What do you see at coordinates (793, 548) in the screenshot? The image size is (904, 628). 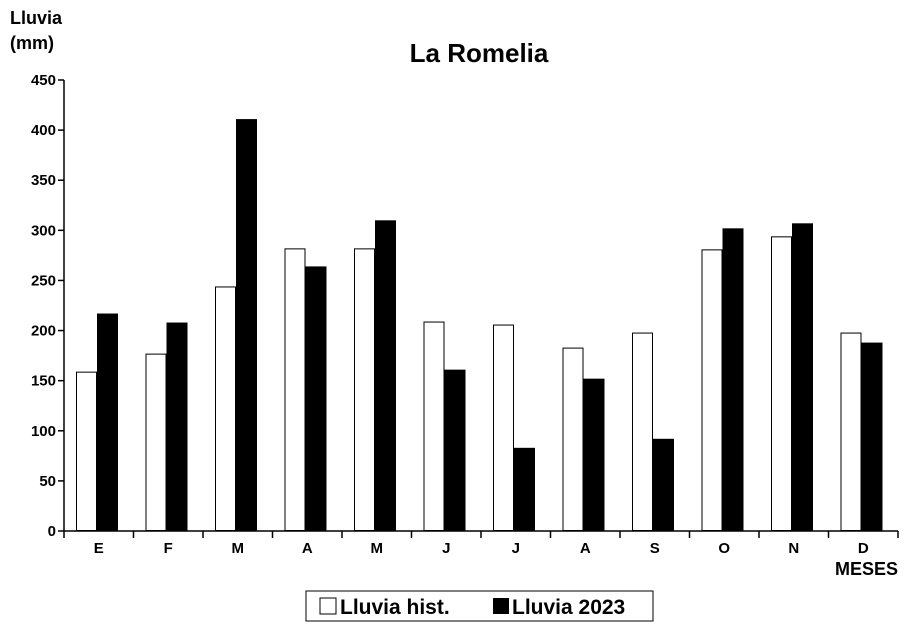 I see `x-tick-label-10: N` at bounding box center [793, 548].